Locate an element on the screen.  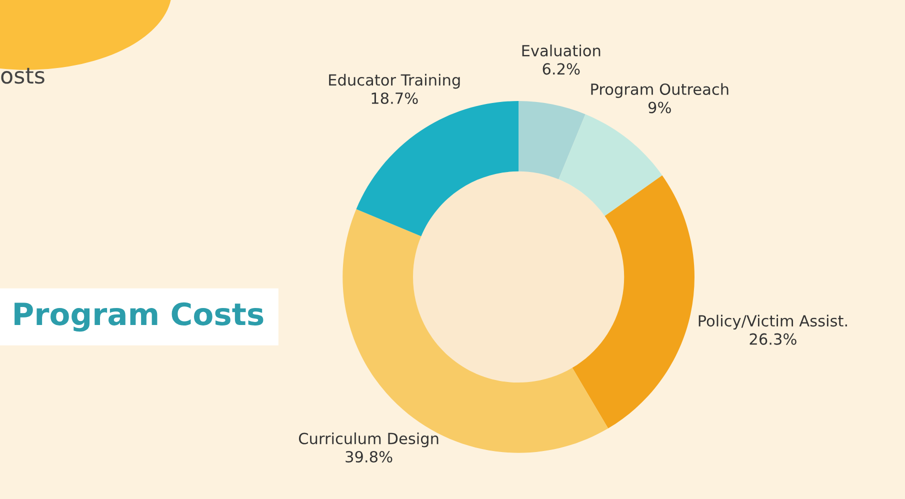
slice-label: Evaluation is located at coordinates (561, 50).